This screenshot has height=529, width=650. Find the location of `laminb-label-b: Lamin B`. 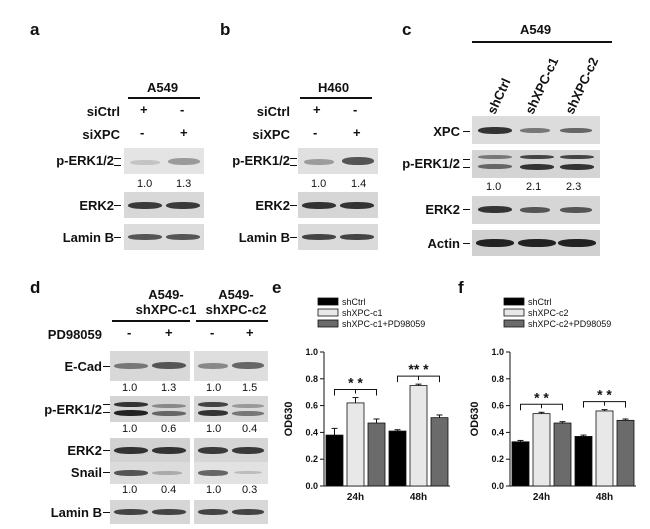

laminb-label-b: Lamin B is located at coordinates (264, 237).